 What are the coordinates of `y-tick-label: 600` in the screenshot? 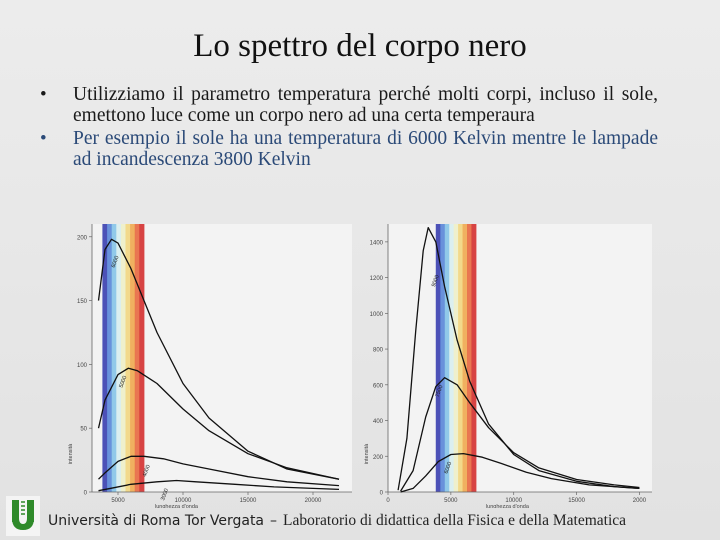 It's located at (378, 386).